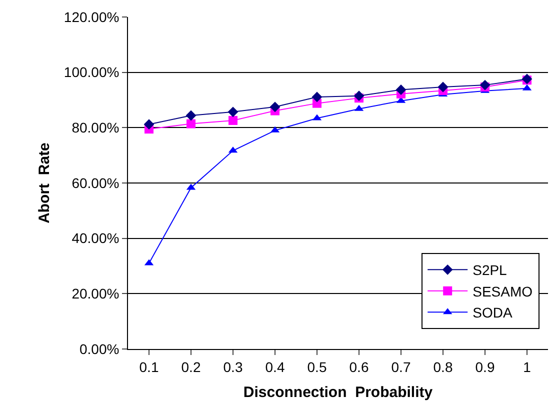 The image size is (557, 415). I want to click on y-tick-label: 60.00%, so click(96, 182).